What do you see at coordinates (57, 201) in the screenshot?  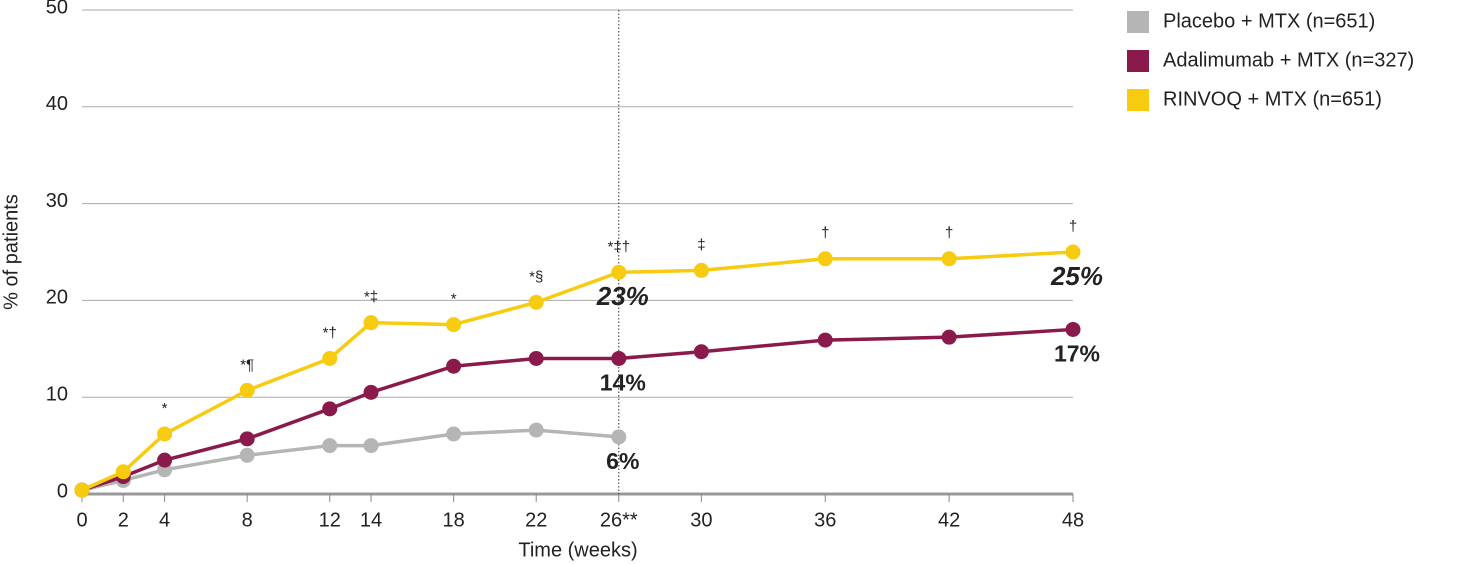 I see `y-tick-label: 30` at bounding box center [57, 201].